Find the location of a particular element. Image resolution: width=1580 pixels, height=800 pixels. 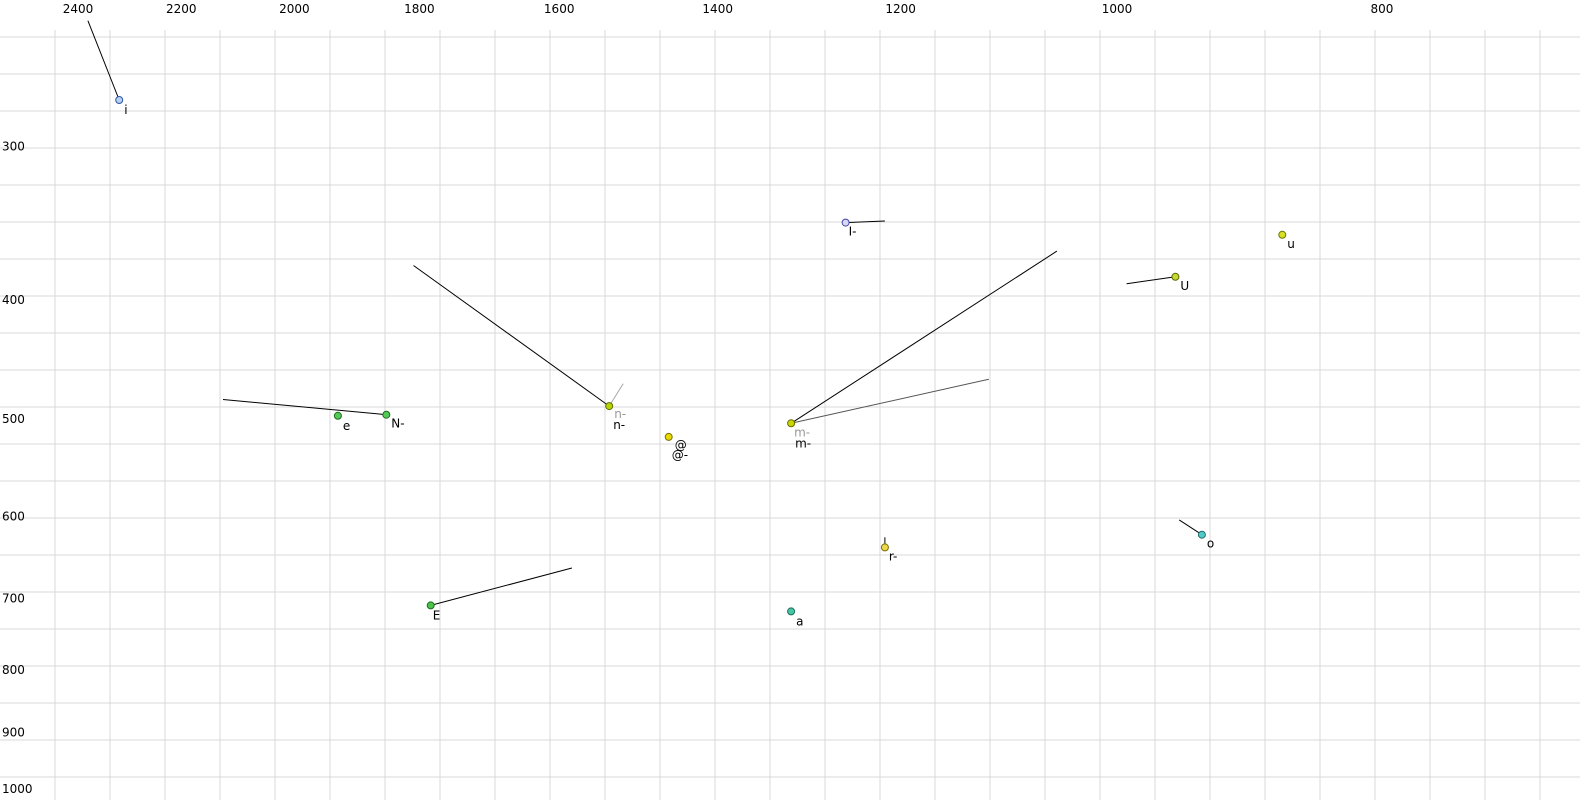

point-r: r- is located at coordinates (889, 550).